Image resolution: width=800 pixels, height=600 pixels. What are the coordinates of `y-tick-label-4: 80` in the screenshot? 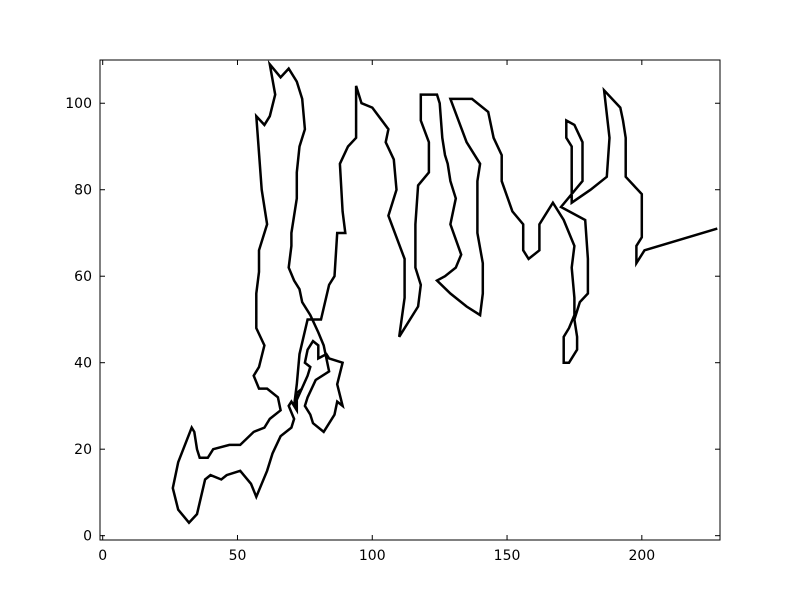 It's located at (83, 191).